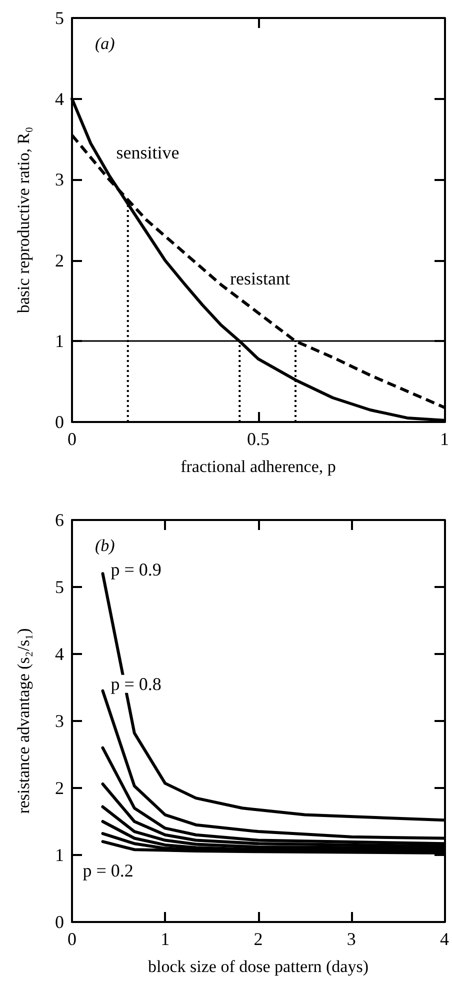 This screenshot has width=452, height=984. What do you see at coordinates (260, 278) in the screenshot?
I see `series-label: resistant` at bounding box center [260, 278].